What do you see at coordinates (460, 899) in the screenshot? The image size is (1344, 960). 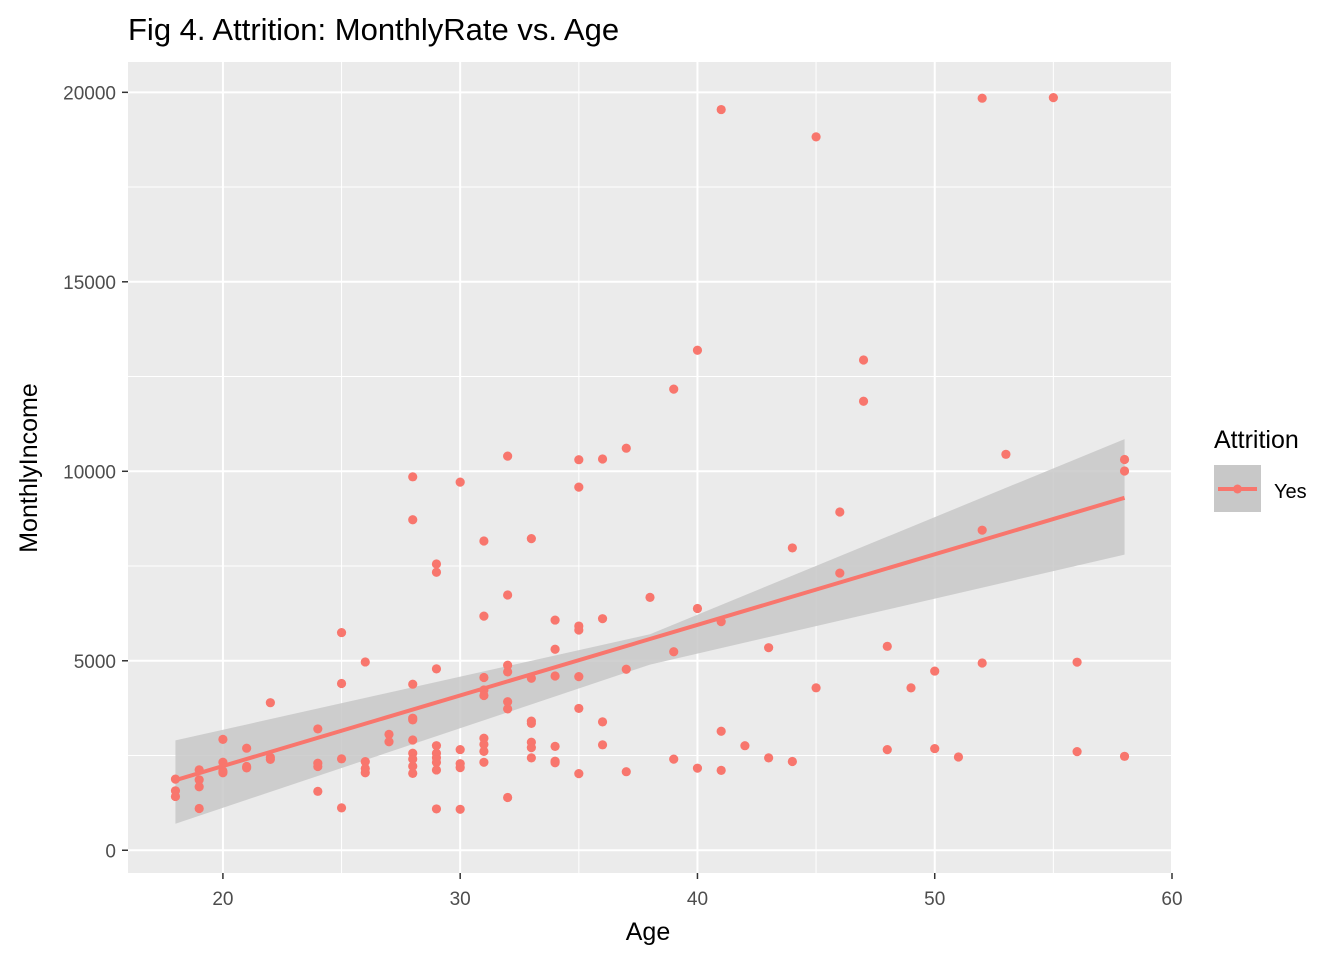 I see `x-tick-label: 30` at bounding box center [460, 899].